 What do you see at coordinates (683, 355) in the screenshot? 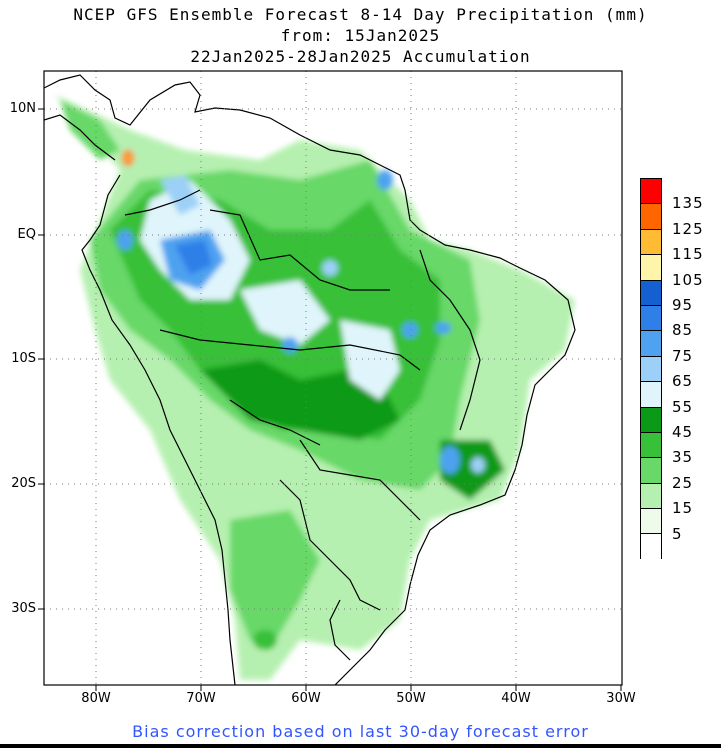
I see `legend-label: 75` at bounding box center [683, 355].